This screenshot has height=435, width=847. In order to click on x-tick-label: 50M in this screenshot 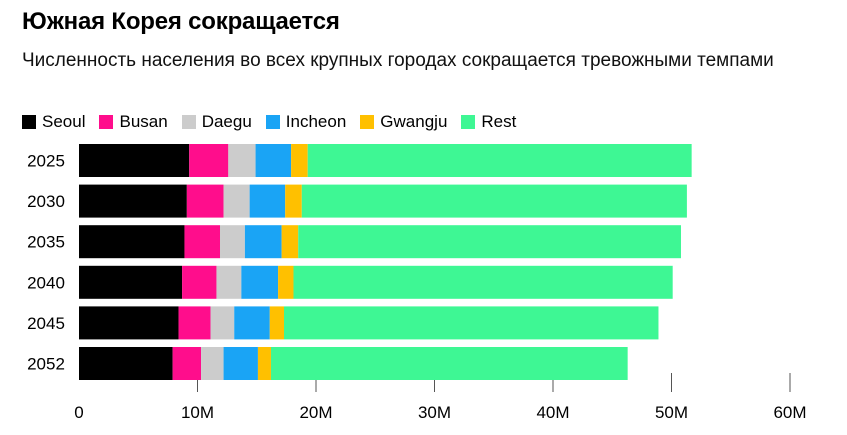, I will do `click(671, 412)`.